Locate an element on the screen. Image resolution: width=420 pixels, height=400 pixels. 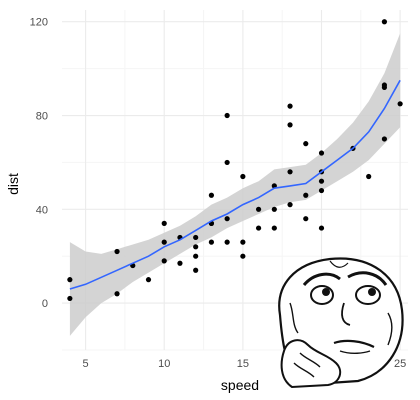
y-tick-label: 80 is located at coordinates (42, 117).